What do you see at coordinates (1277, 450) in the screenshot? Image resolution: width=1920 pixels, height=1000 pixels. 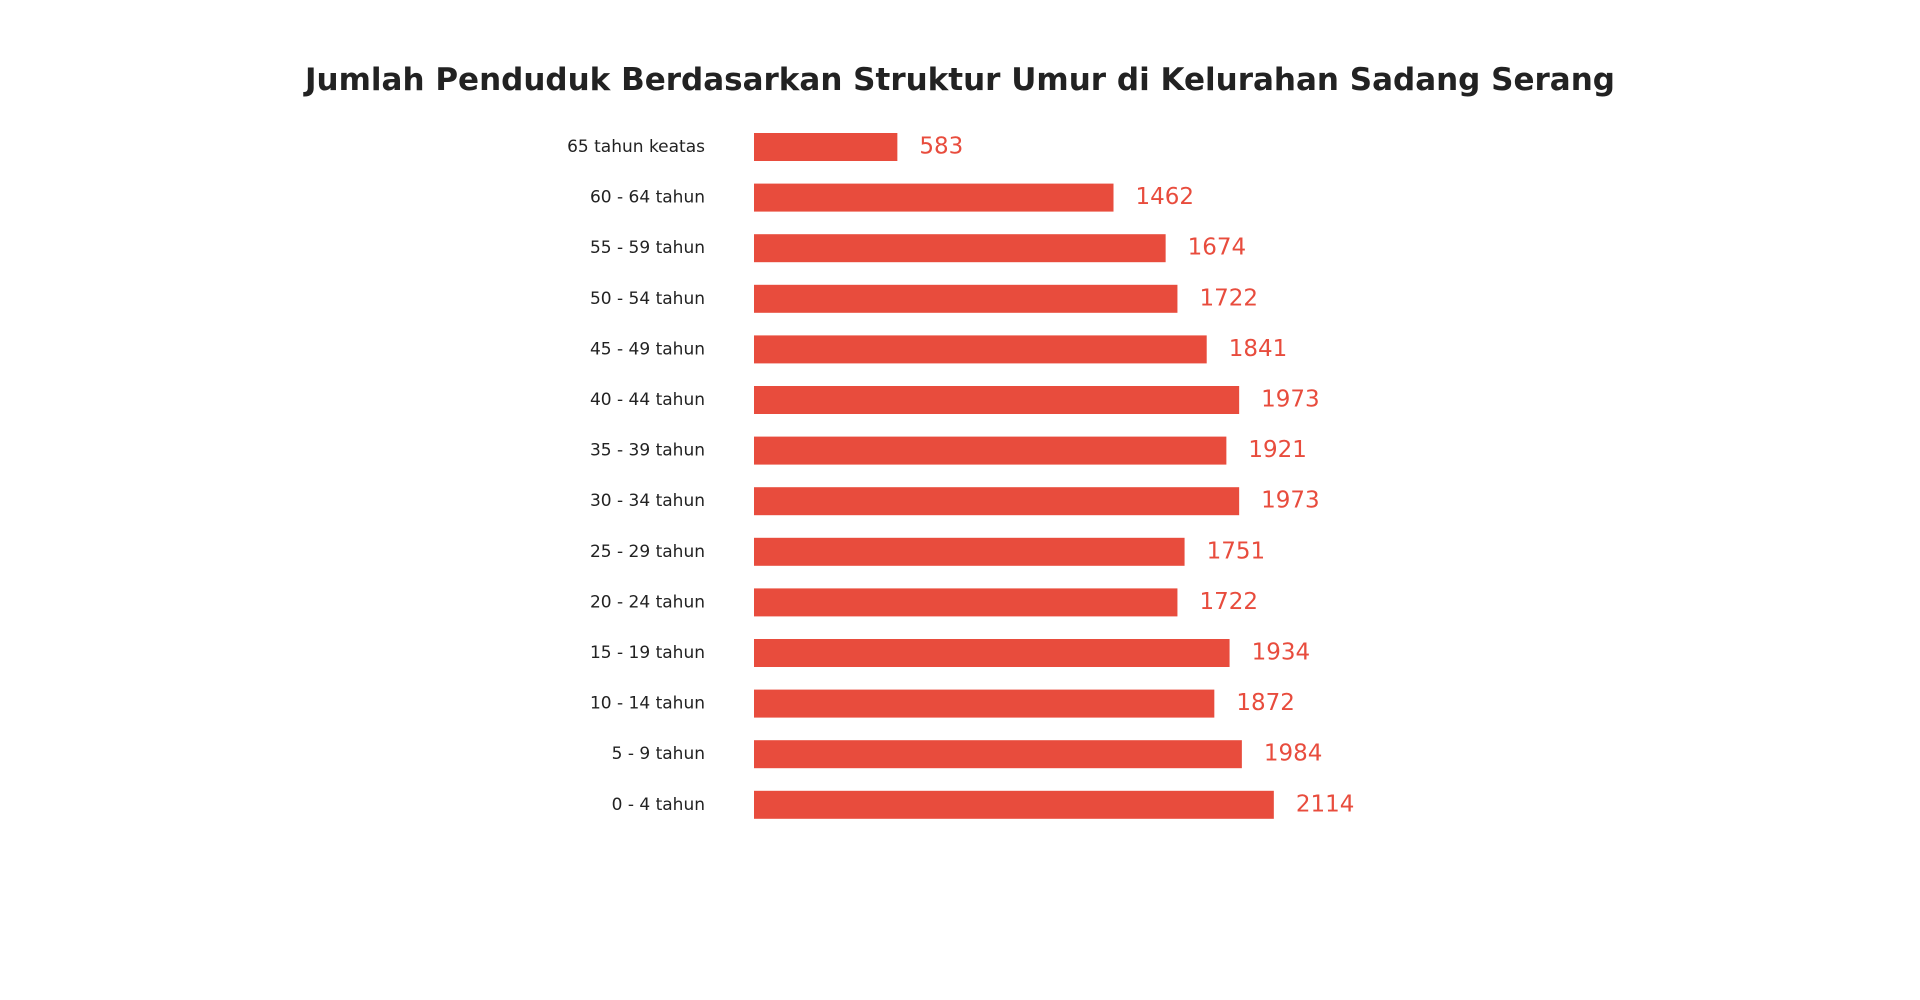 I see `value-label-7: 1921` at bounding box center [1277, 450].